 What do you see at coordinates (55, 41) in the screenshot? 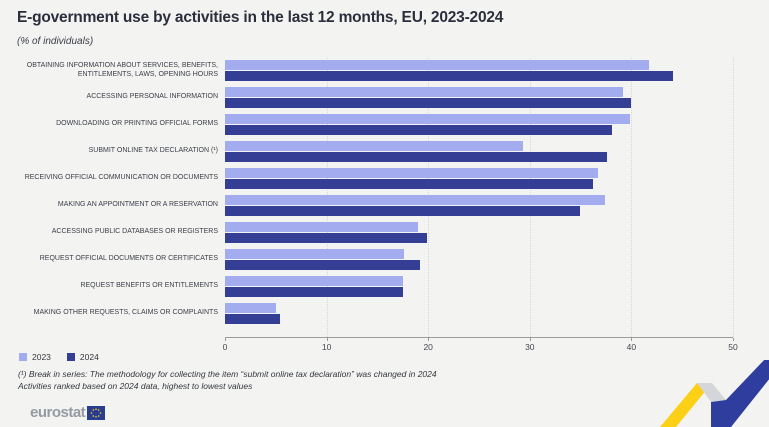
I see `chart-subtitle: (% of individuals)` at bounding box center [55, 41].